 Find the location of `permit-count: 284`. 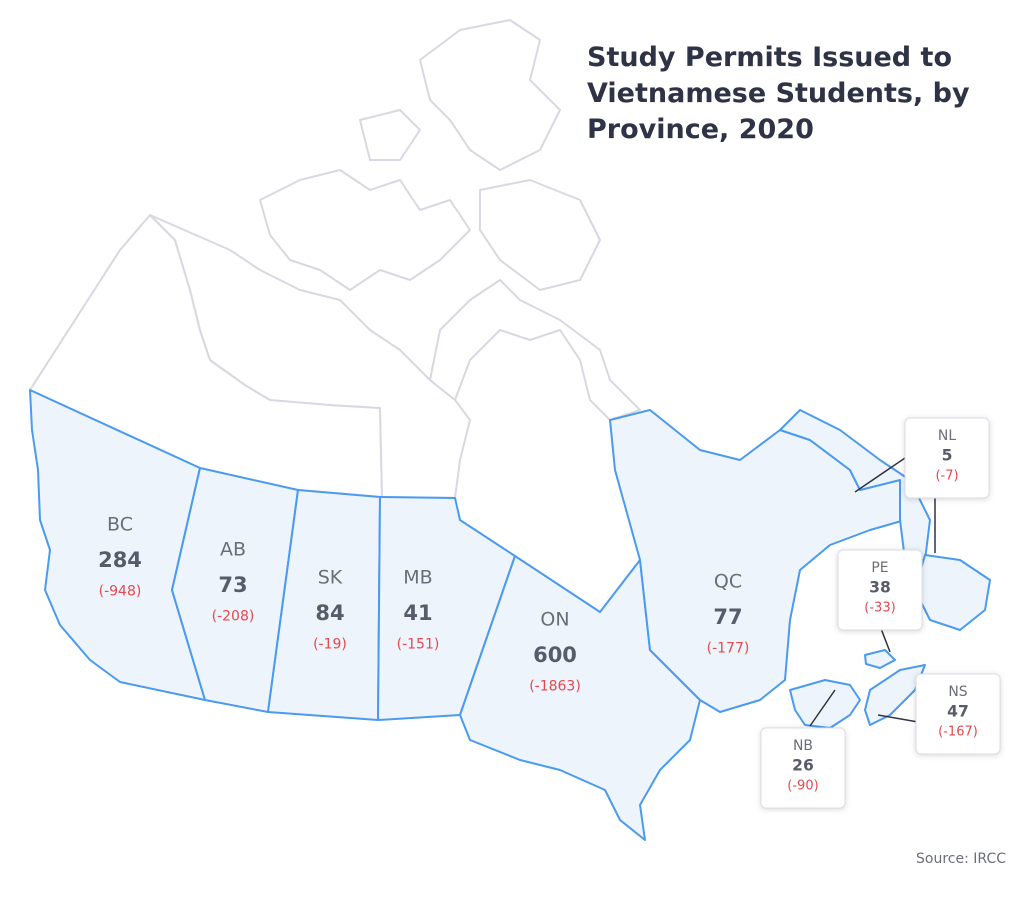

permit-count: 284 is located at coordinates (120, 560).